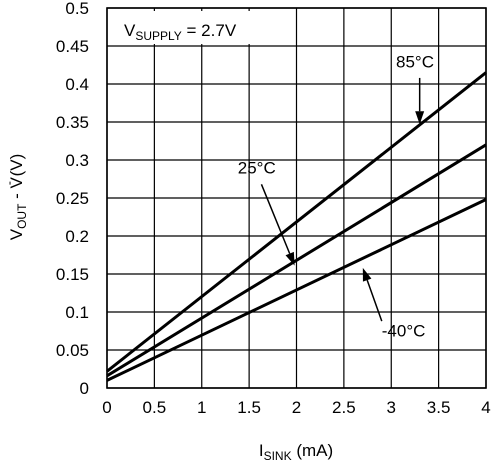 This screenshot has height=463, width=492. I want to click on y-tick-label: 0.25, so click(72, 198).